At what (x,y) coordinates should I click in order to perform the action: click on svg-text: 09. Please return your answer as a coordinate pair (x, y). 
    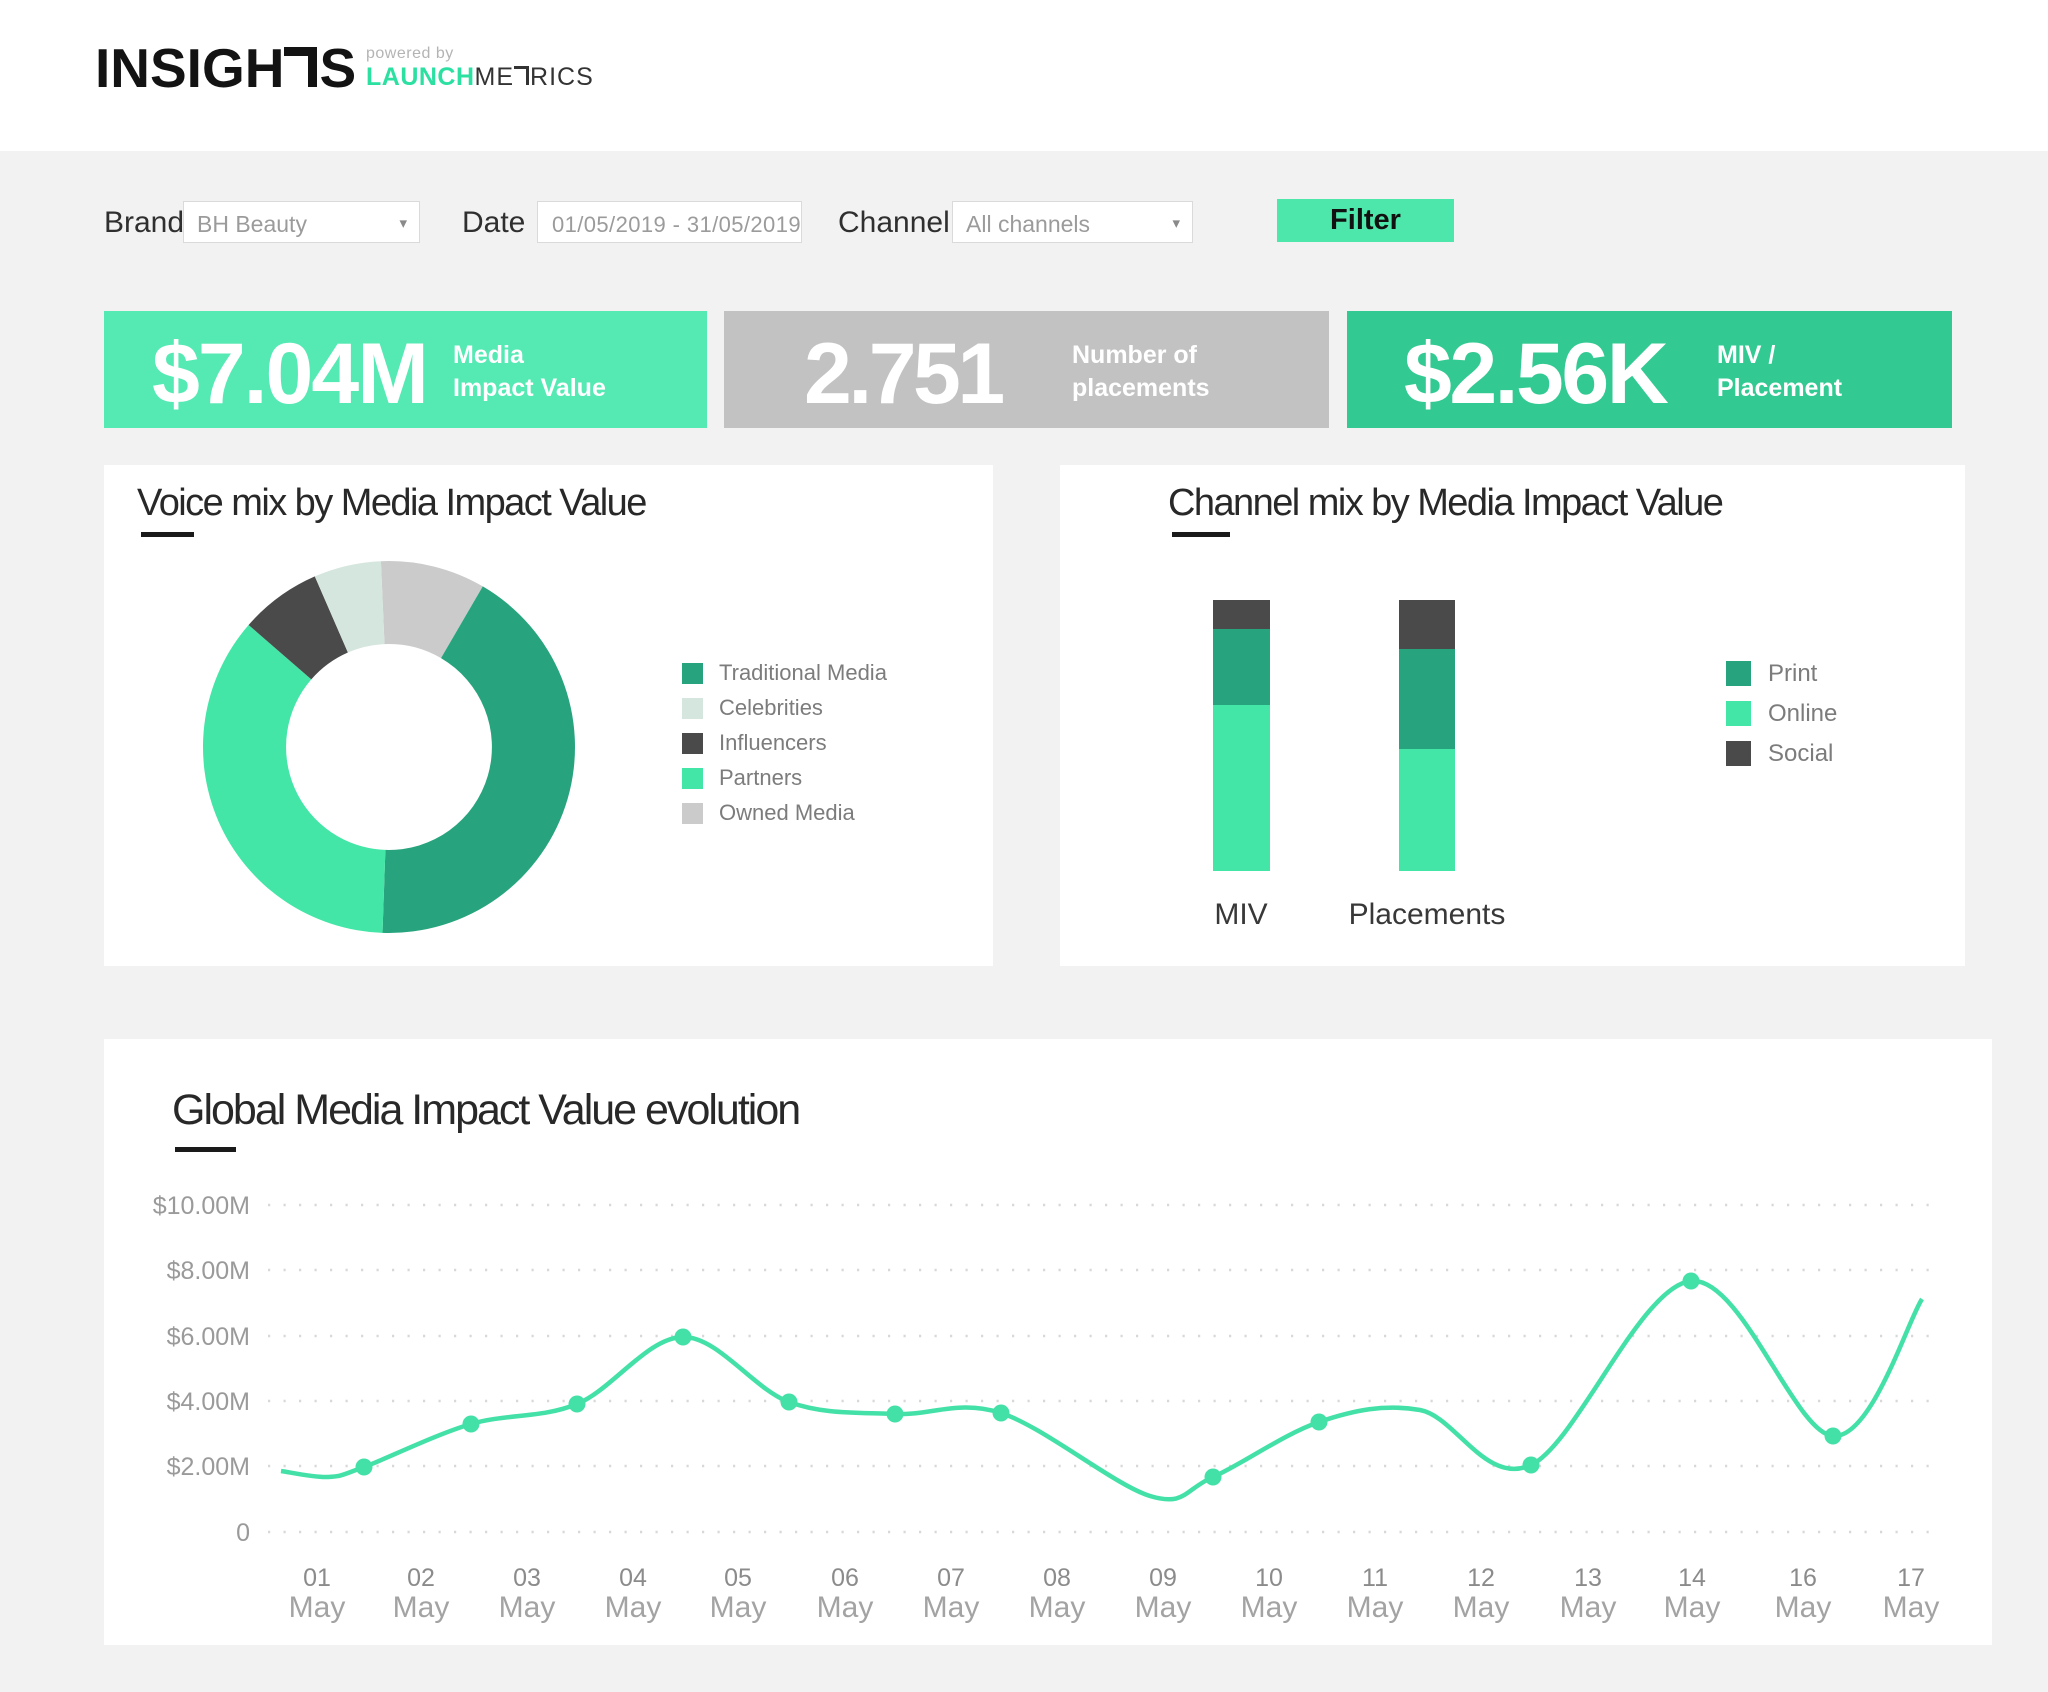
    Looking at the image, I should click on (1163, 1578).